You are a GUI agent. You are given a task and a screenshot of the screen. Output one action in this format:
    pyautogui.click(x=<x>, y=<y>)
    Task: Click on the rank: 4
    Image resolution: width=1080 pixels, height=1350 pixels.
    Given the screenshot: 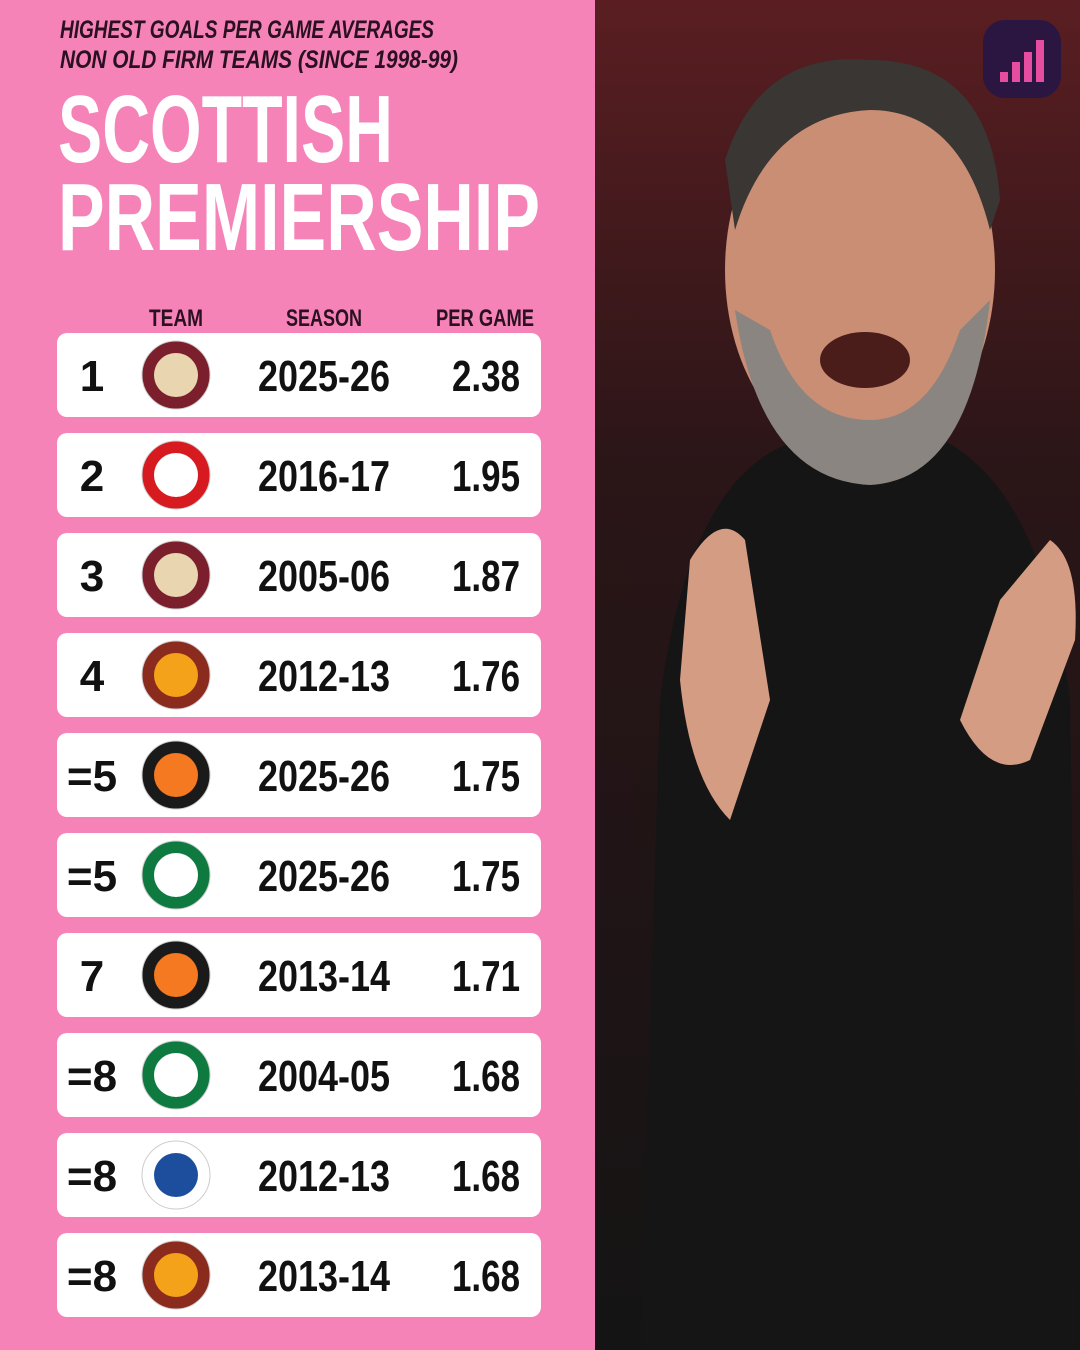 What is the action you would take?
    pyautogui.click(x=92, y=676)
    